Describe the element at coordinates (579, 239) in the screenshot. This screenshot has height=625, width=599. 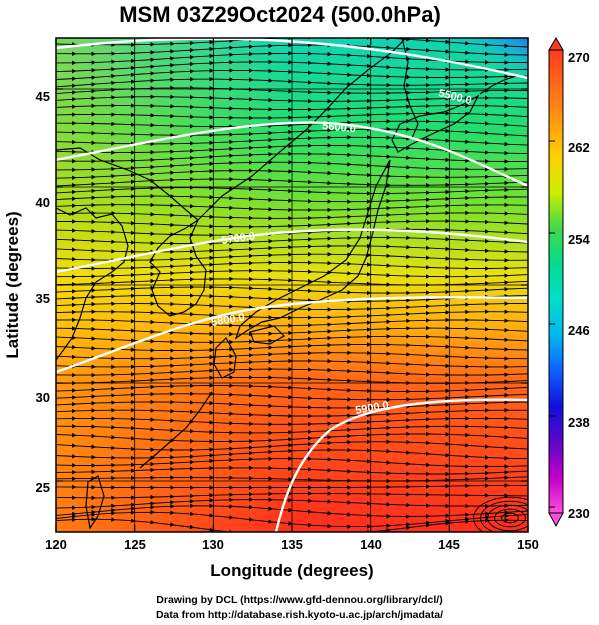
I see `colorbar-label: 254` at that location.